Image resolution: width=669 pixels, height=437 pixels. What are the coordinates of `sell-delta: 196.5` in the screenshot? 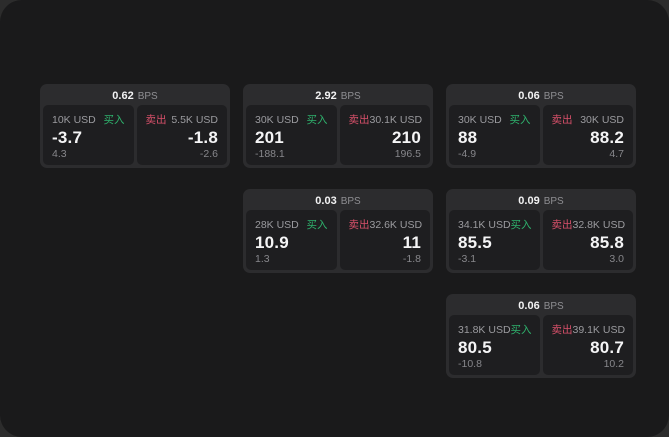 It's located at (407, 153).